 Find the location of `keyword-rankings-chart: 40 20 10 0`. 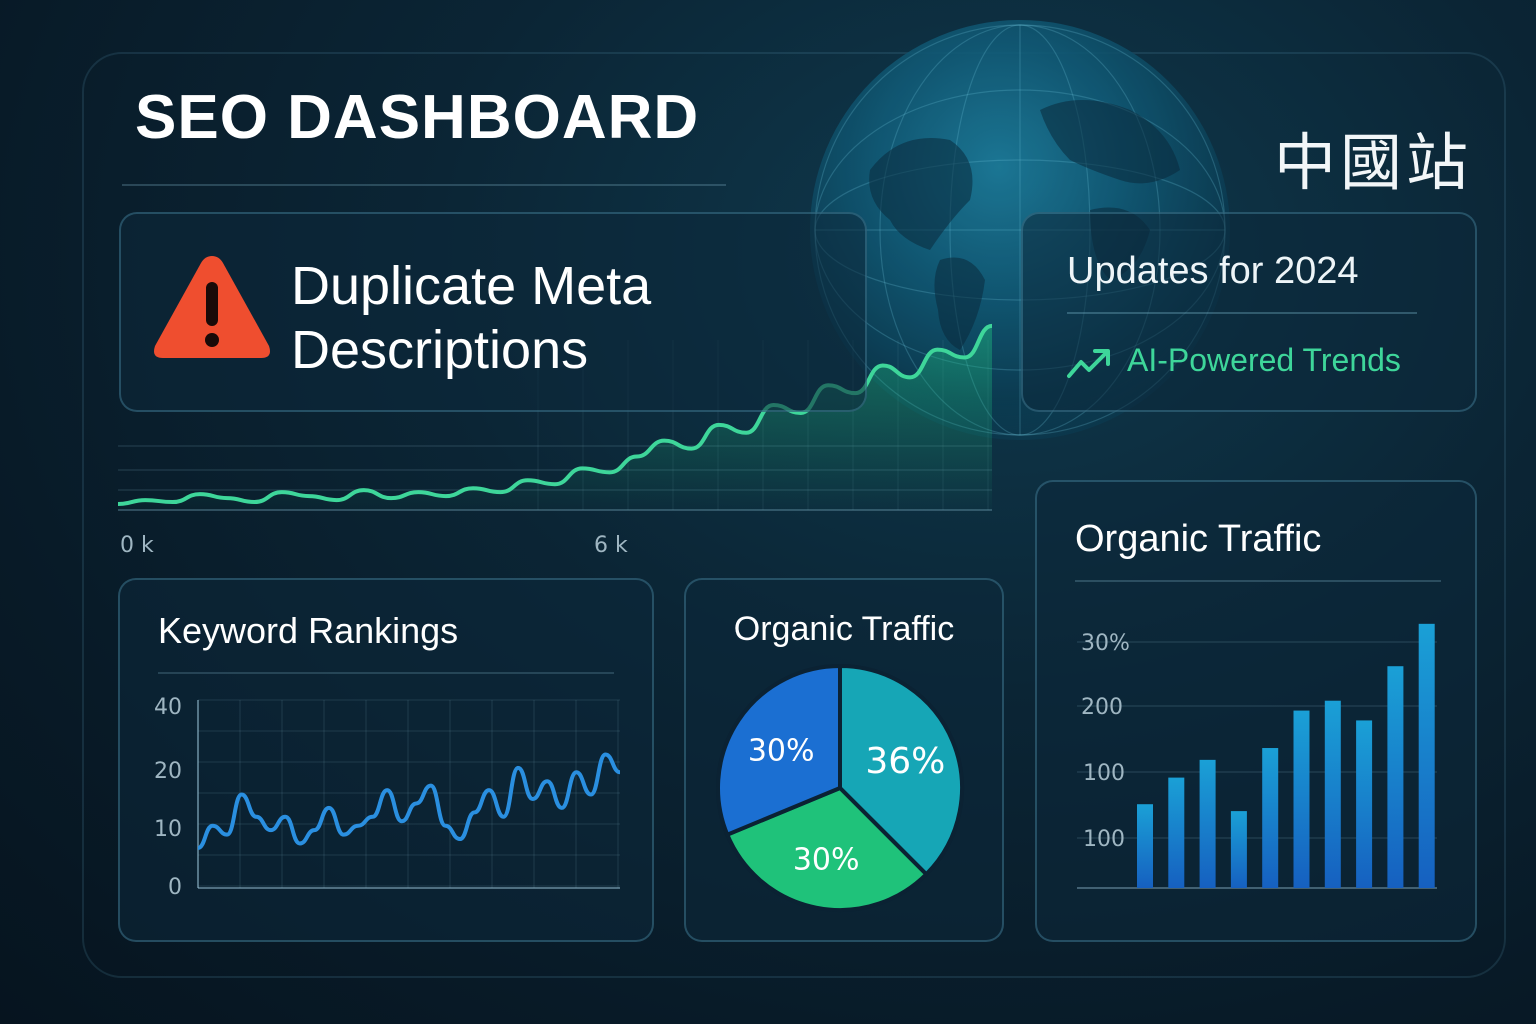

keyword-rankings-chart: 40 20 10 0 is located at coordinates (387, 797).